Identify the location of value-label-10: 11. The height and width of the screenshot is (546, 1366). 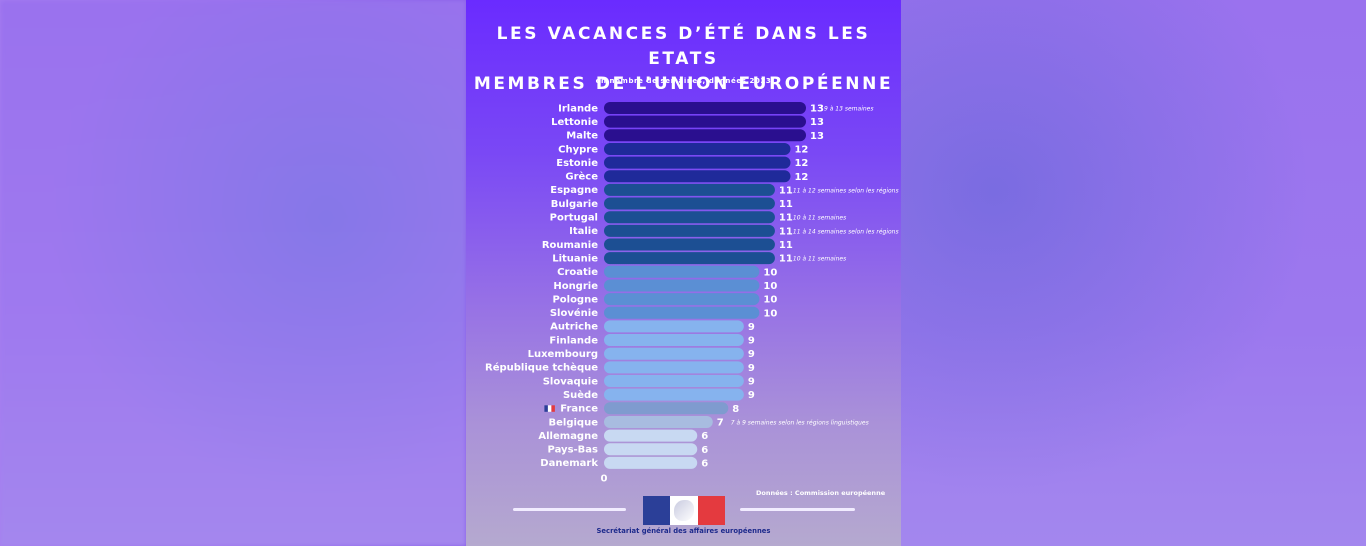
(786, 231).